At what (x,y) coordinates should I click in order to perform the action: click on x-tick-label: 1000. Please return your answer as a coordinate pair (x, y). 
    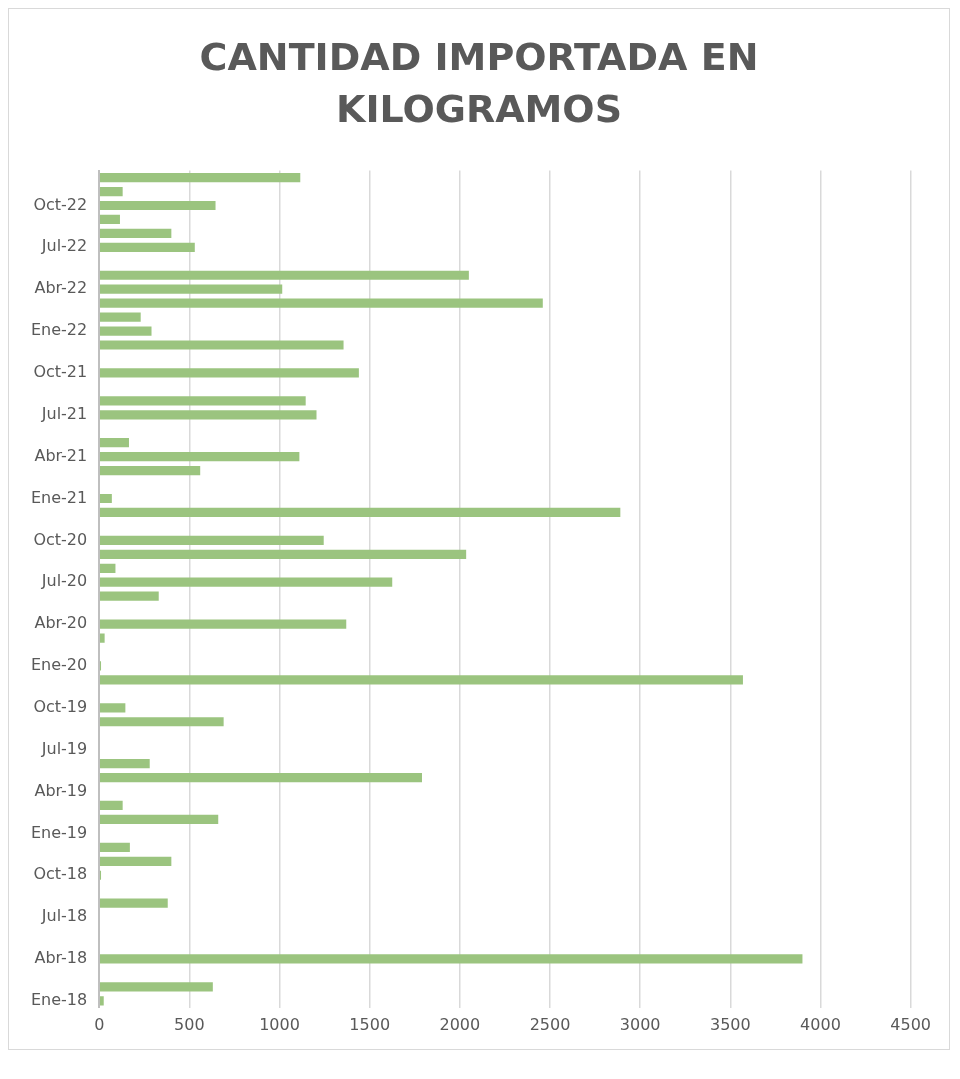
    Looking at the image, I should click on (279, 1024).